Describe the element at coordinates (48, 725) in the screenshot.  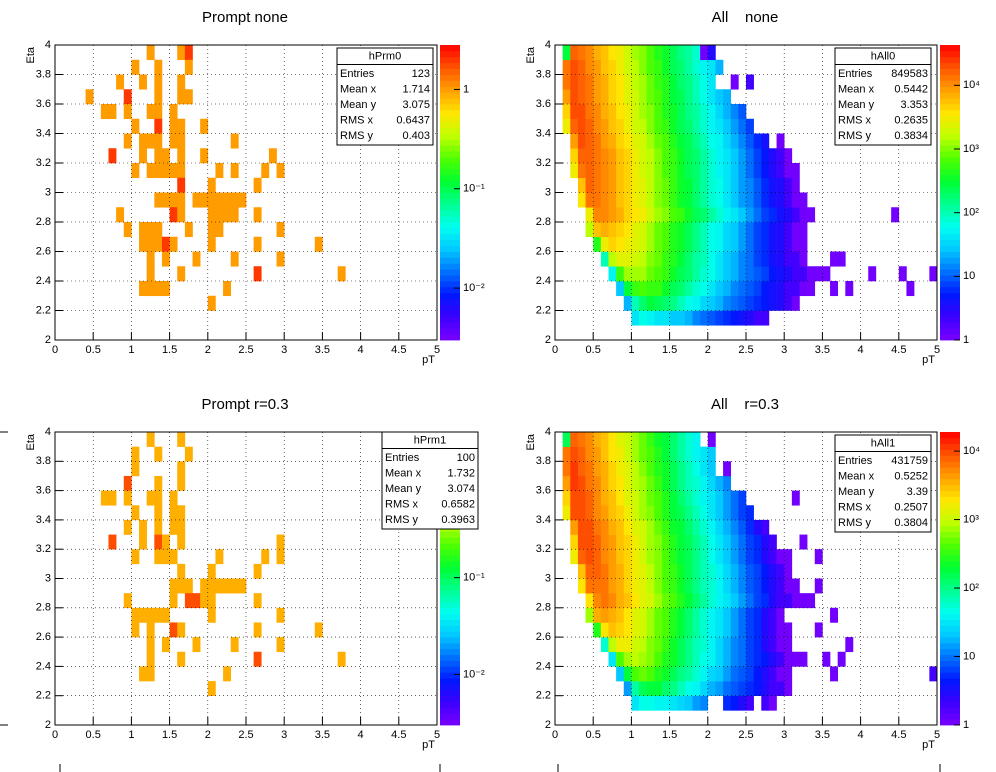
I see `y-tick-label: 2` at that location.